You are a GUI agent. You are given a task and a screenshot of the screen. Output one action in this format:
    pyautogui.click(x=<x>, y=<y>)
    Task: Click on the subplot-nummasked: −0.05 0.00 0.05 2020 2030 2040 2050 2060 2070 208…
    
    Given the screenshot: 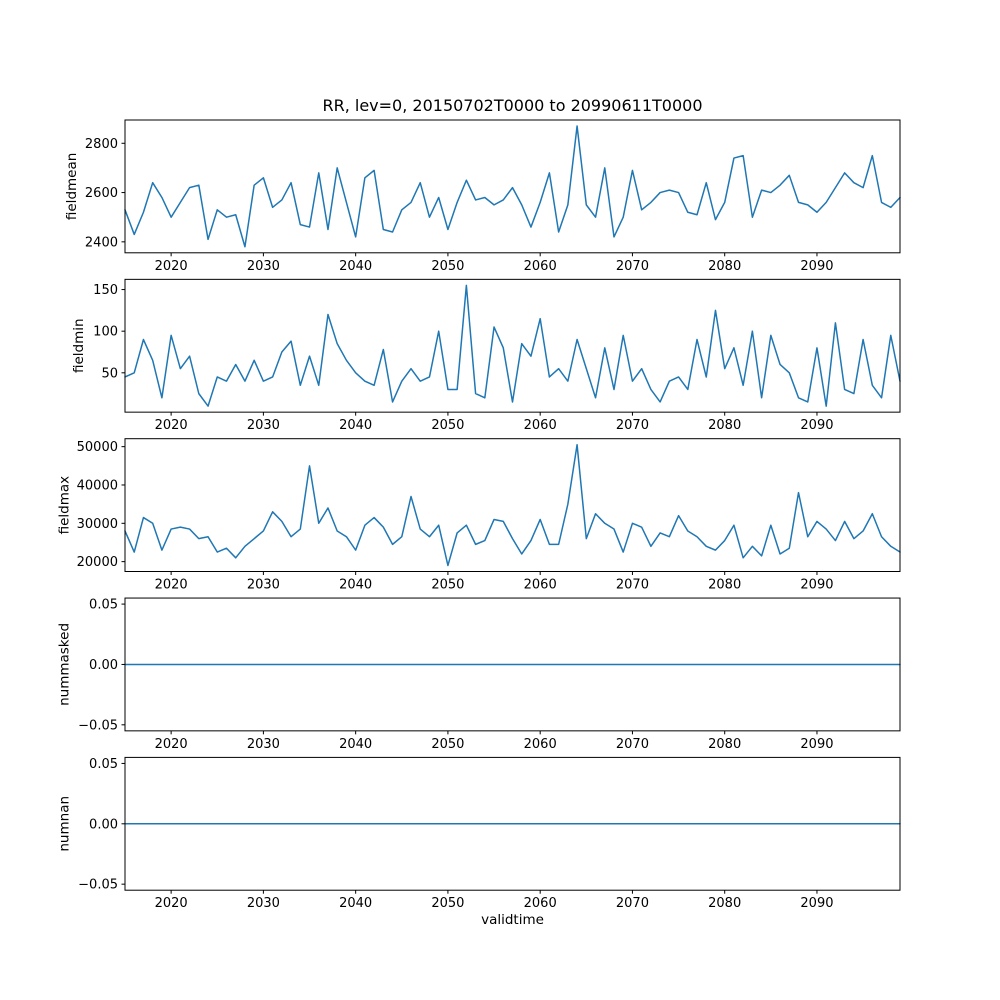 What is the action you would take?
    pyautogui.click(x=479, y=674)
    